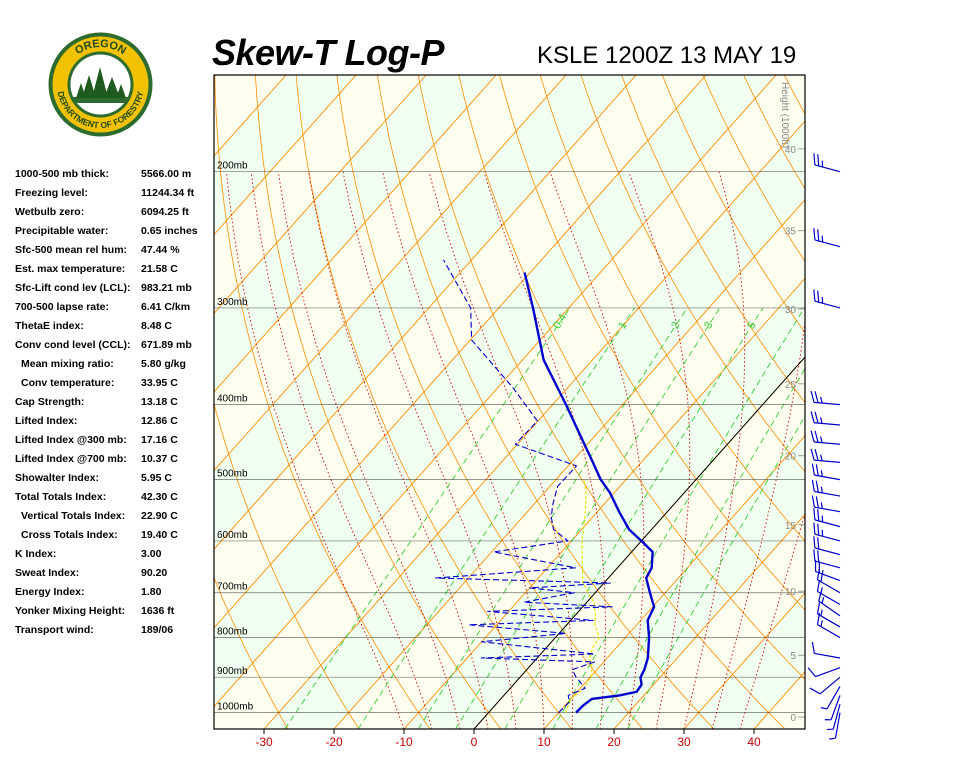 Image resolution: width=960 pixels, height=768 pixels. Describe the element at coordinates (793, 718) in the screenshot. I see `height-tick-label: 0` at that location.